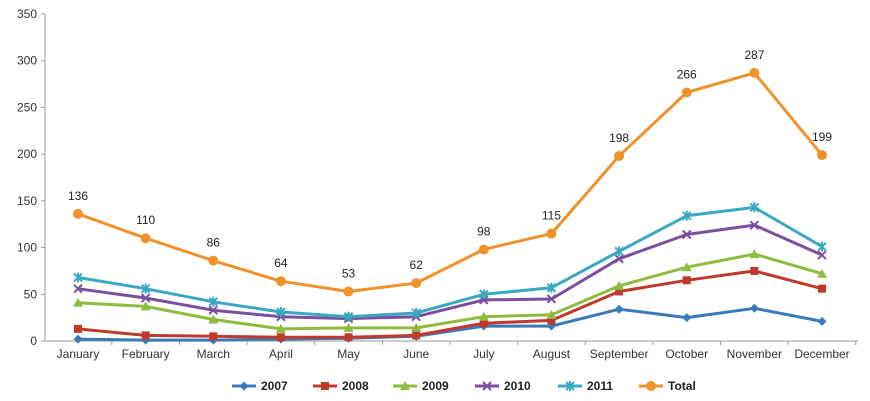 The width and height of the screenshot is (870, 401). I want to click on point-2008-december, so click(822, 288).